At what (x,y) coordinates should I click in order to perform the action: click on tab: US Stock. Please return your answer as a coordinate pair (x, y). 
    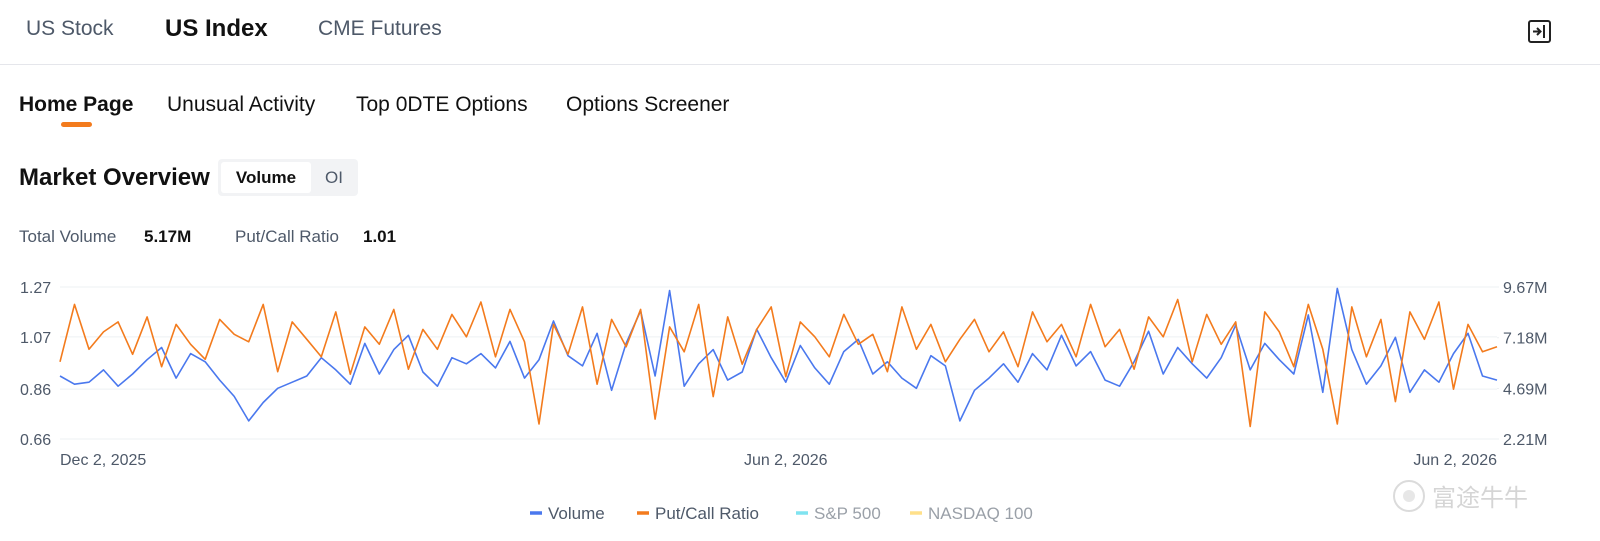
    Looking at the image, I should click on (70, 28).